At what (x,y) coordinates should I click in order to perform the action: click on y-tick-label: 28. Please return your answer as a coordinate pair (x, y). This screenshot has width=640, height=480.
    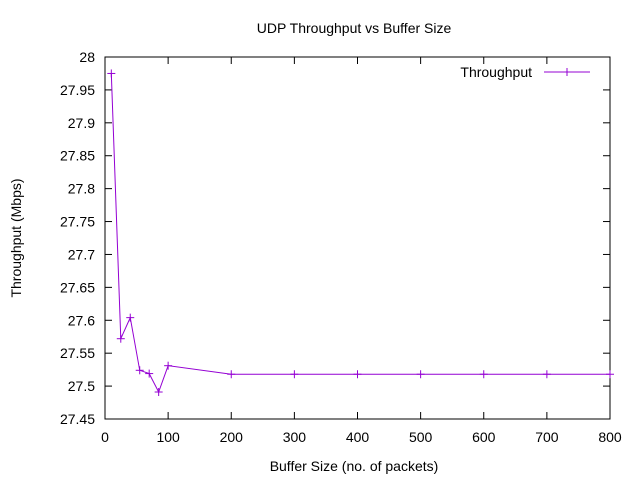
    Looking at the image, I should click on (87, 57).